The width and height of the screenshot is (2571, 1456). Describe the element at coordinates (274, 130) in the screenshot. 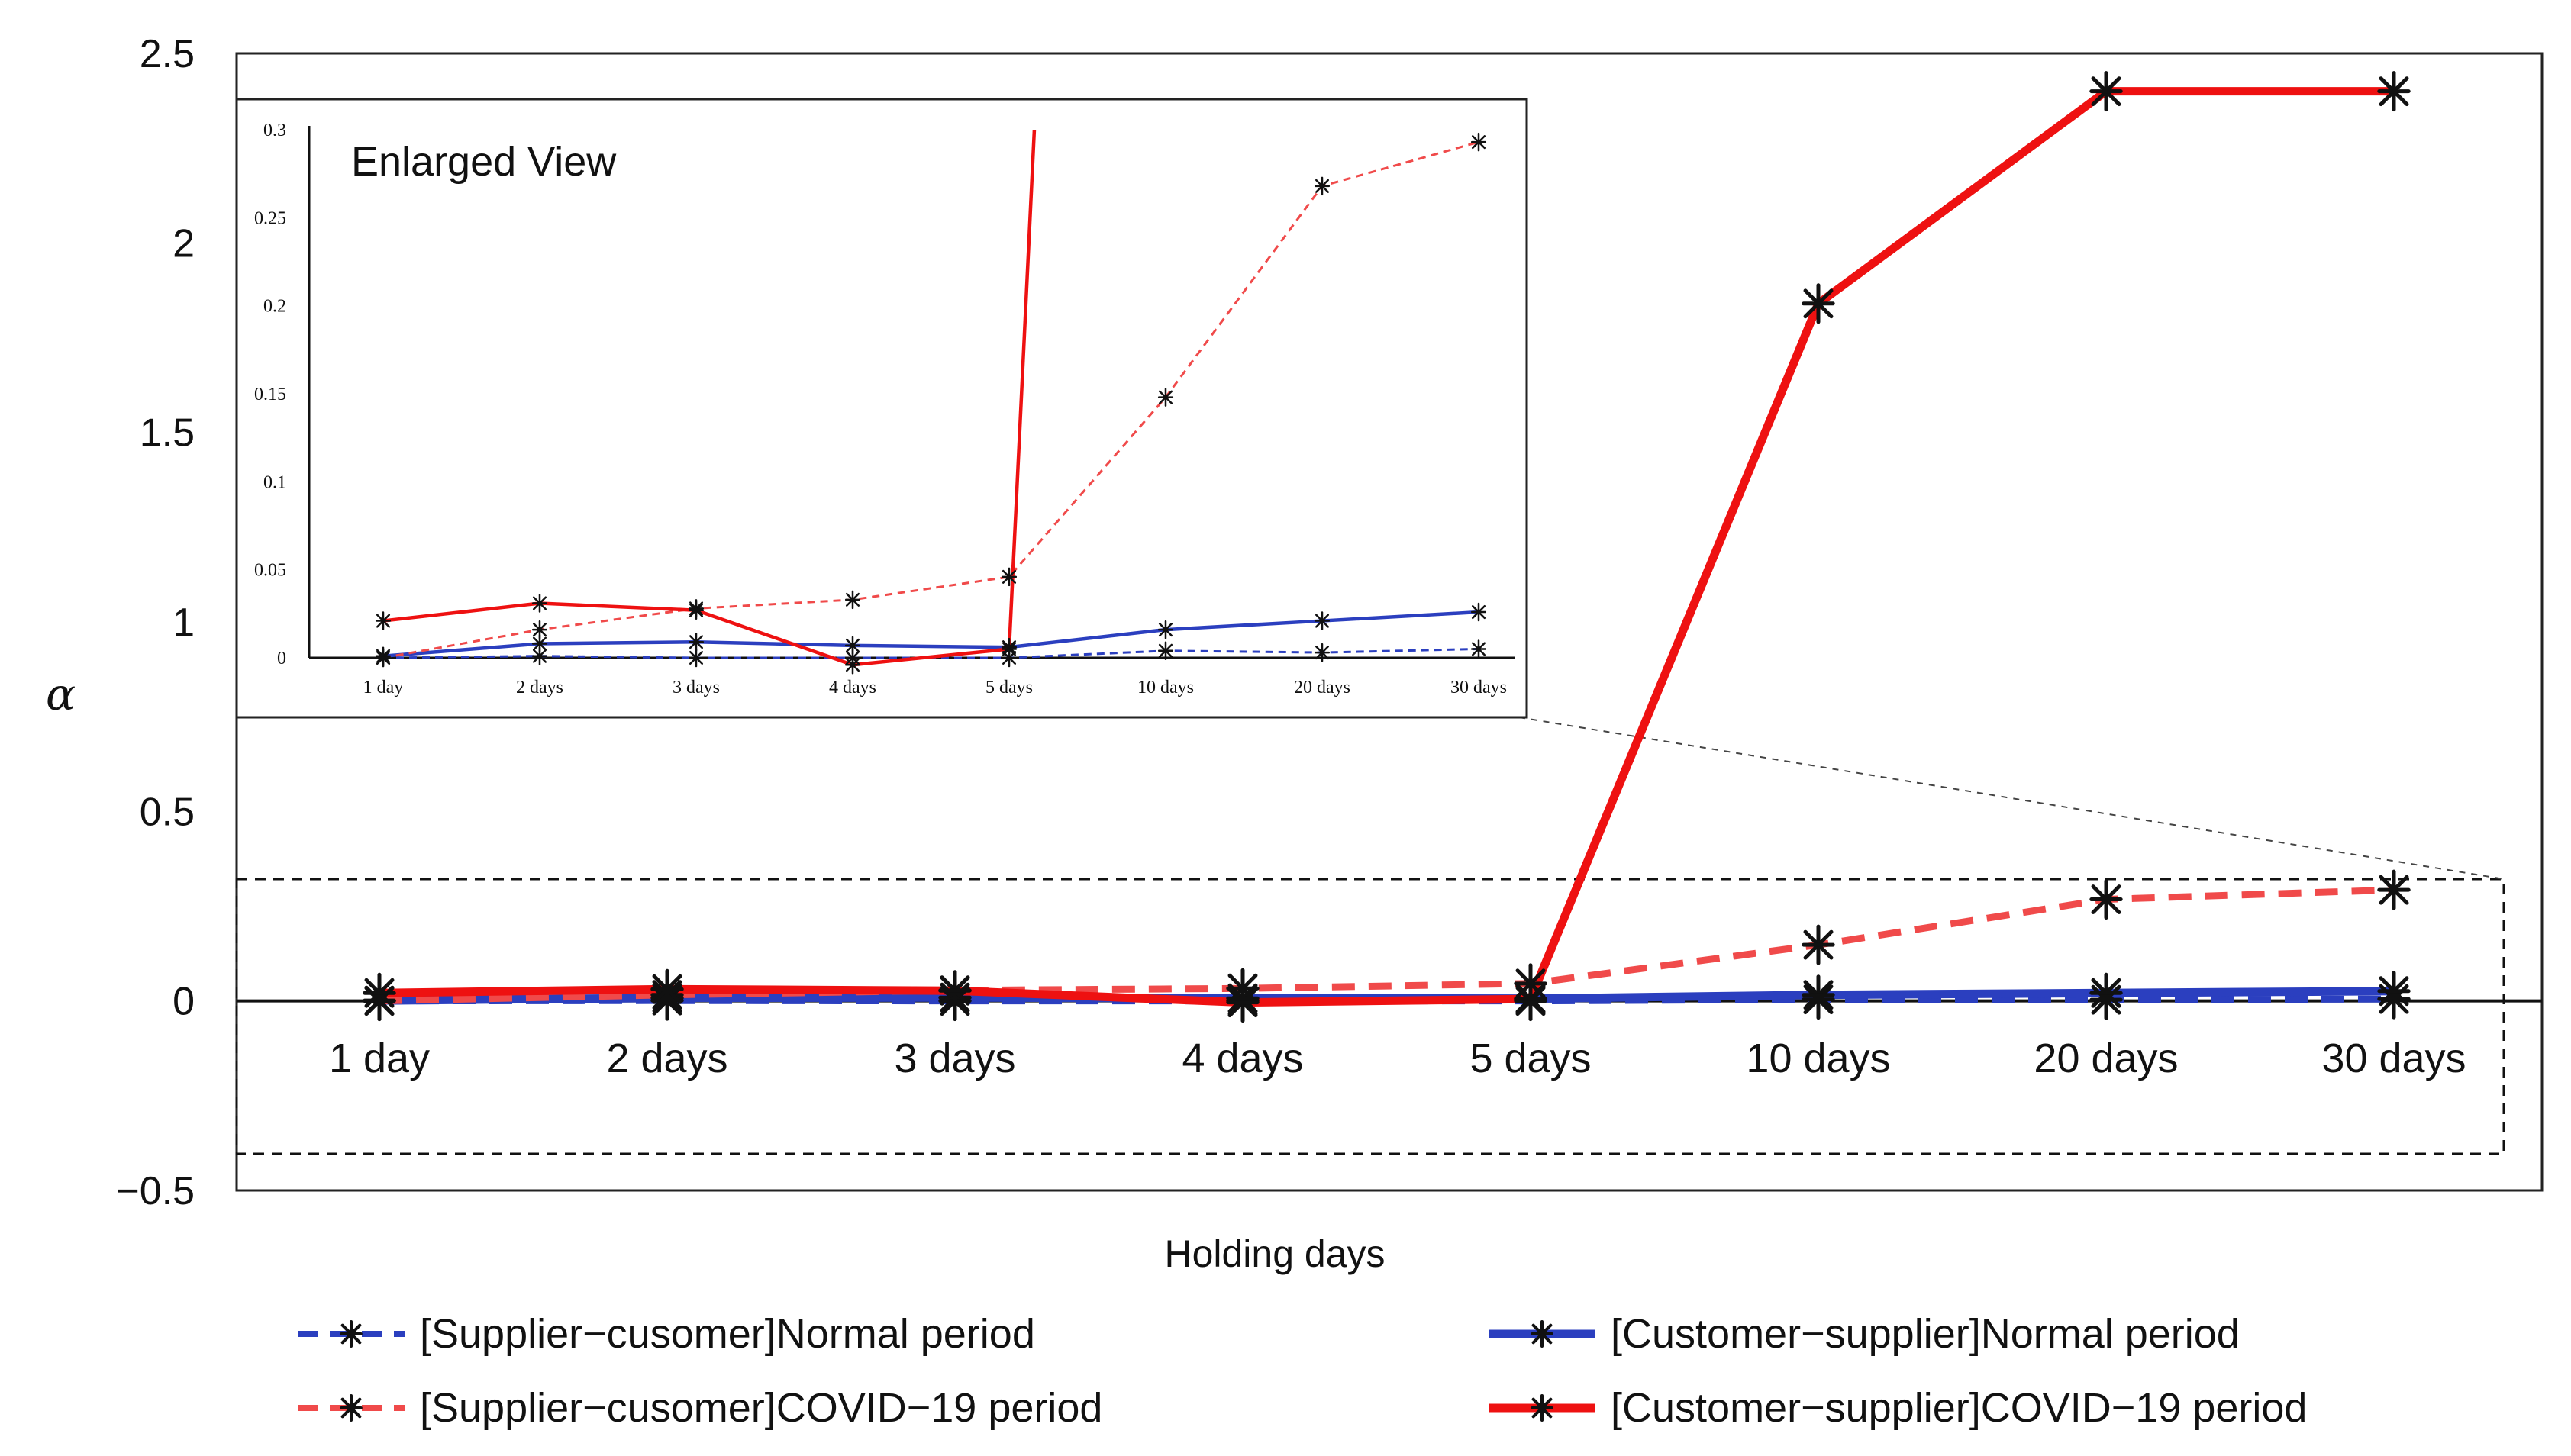

I see `inset-y-tick-label: 0.3` at that location.